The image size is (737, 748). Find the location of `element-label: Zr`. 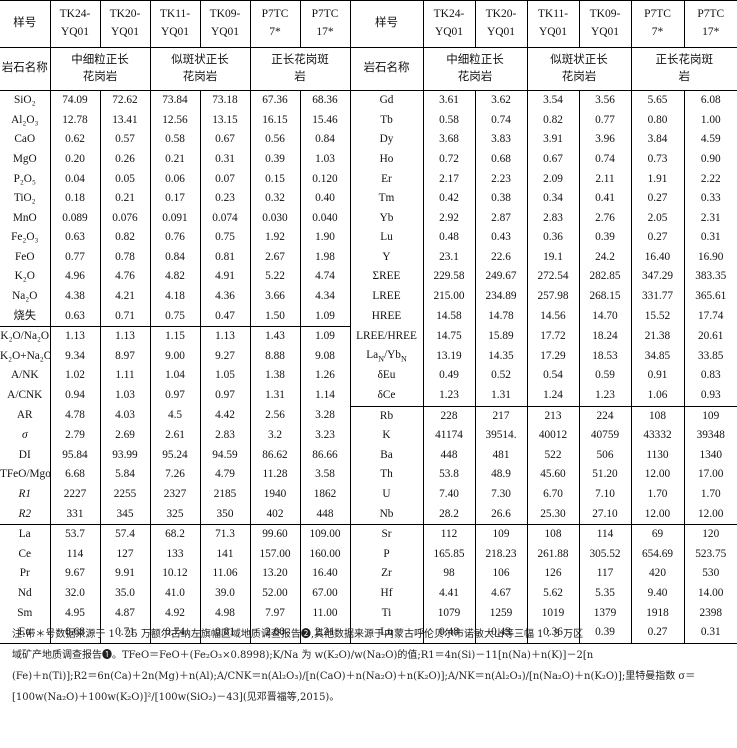

element-label: Zr is located at coordinates (386, 574).